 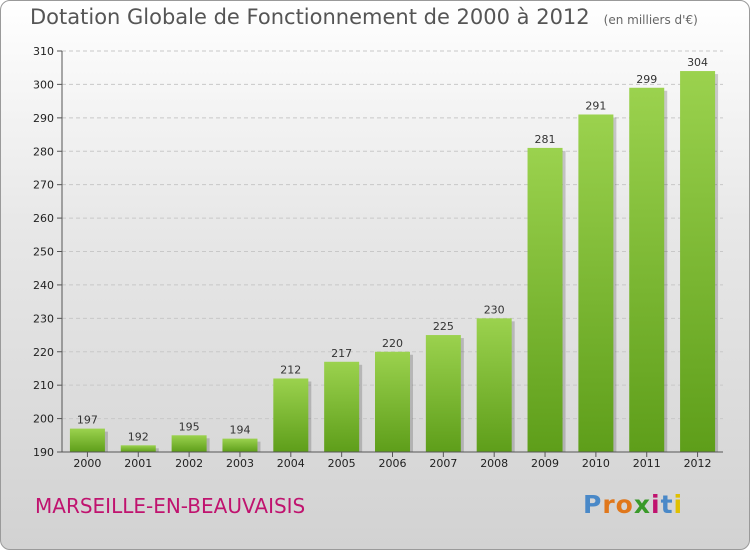 What do you see at coordinates (698, 463) in the screenshot?
I see `x-tick-label: 2012` at bounding box center [698, 463].